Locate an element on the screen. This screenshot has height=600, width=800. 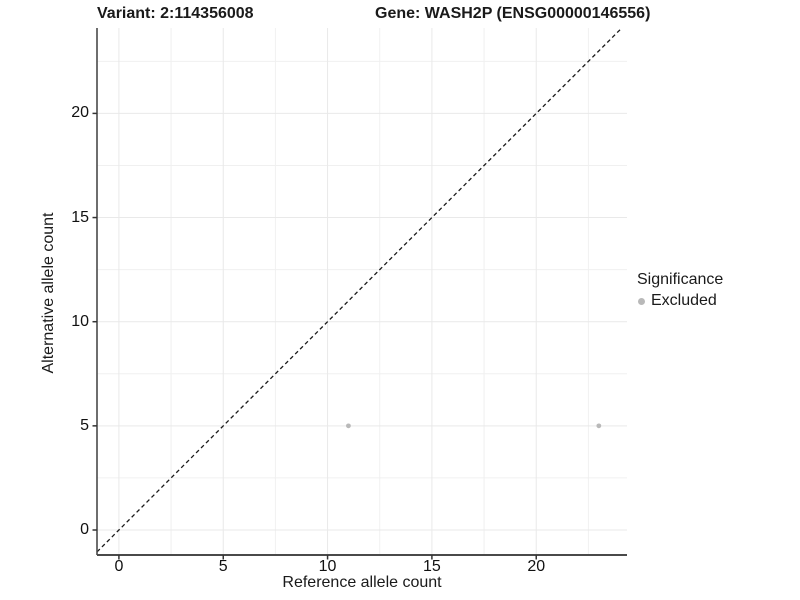
y-tick-label: 5 is located at coordinates (84, 425).